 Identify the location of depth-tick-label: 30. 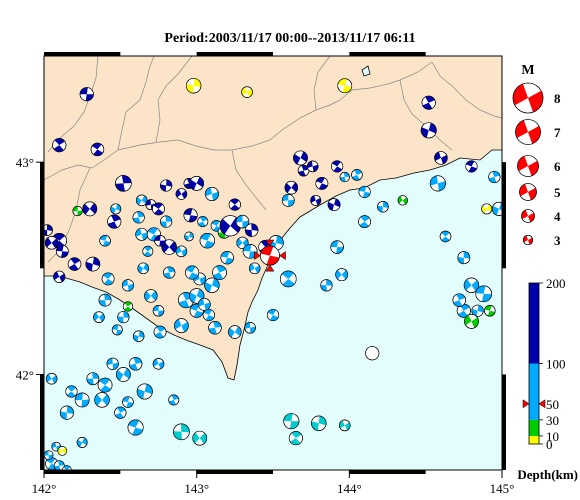
(552, 420).